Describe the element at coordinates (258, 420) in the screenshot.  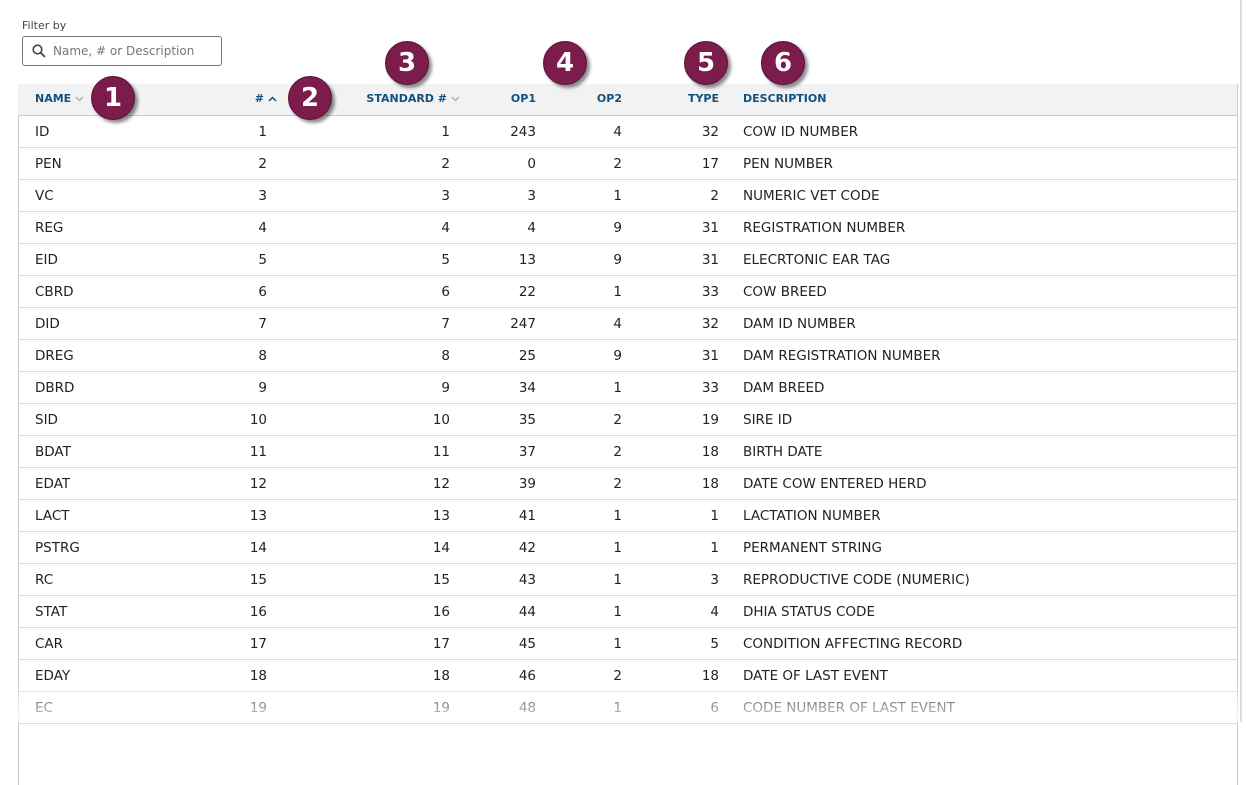
I see `cell-number: 10` at that location.